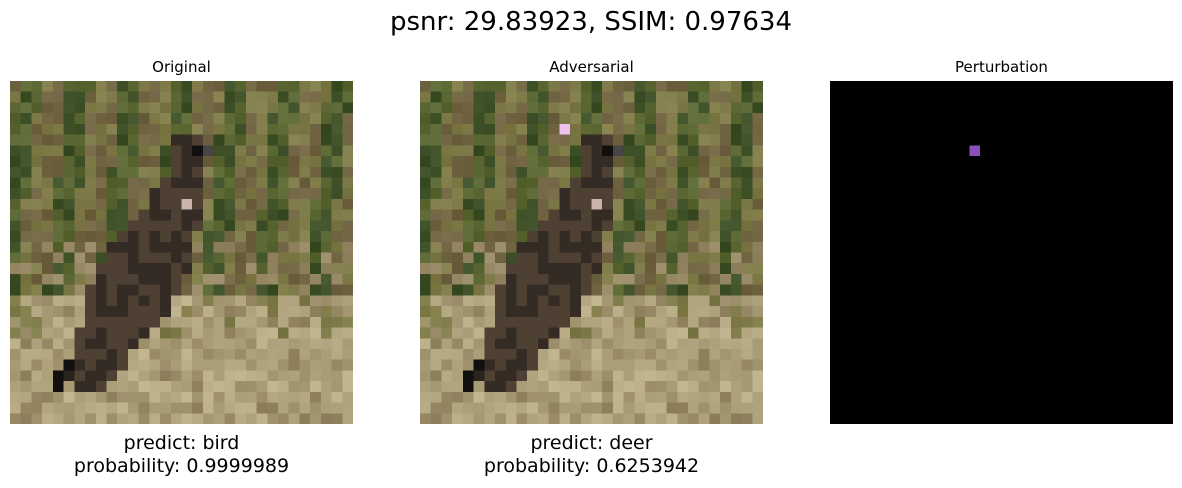  What do you see at coordinates (181, 466) in the screenshot?
I see `original-probability: probability: 0.9999989` at bounding box center [181, 466].